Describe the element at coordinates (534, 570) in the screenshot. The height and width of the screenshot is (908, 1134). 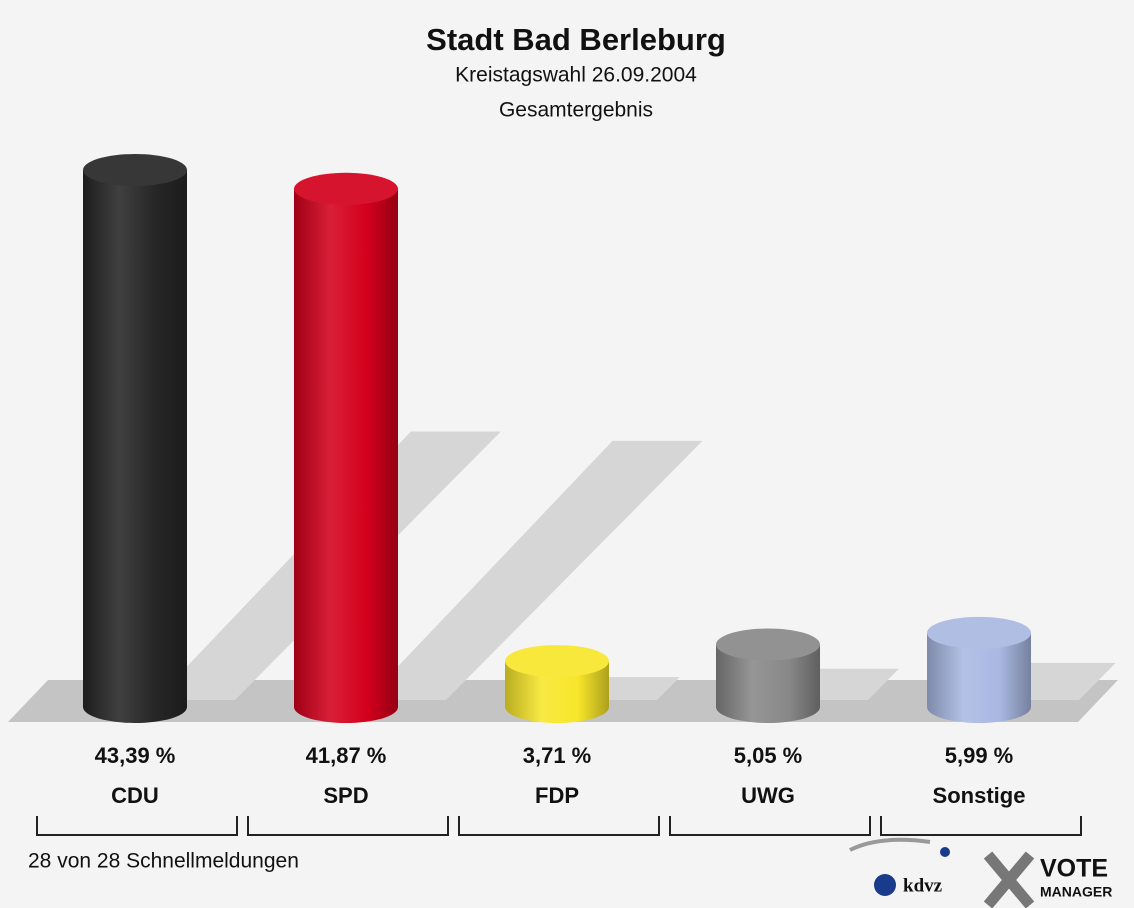
I see `bar-shadow` at that location.